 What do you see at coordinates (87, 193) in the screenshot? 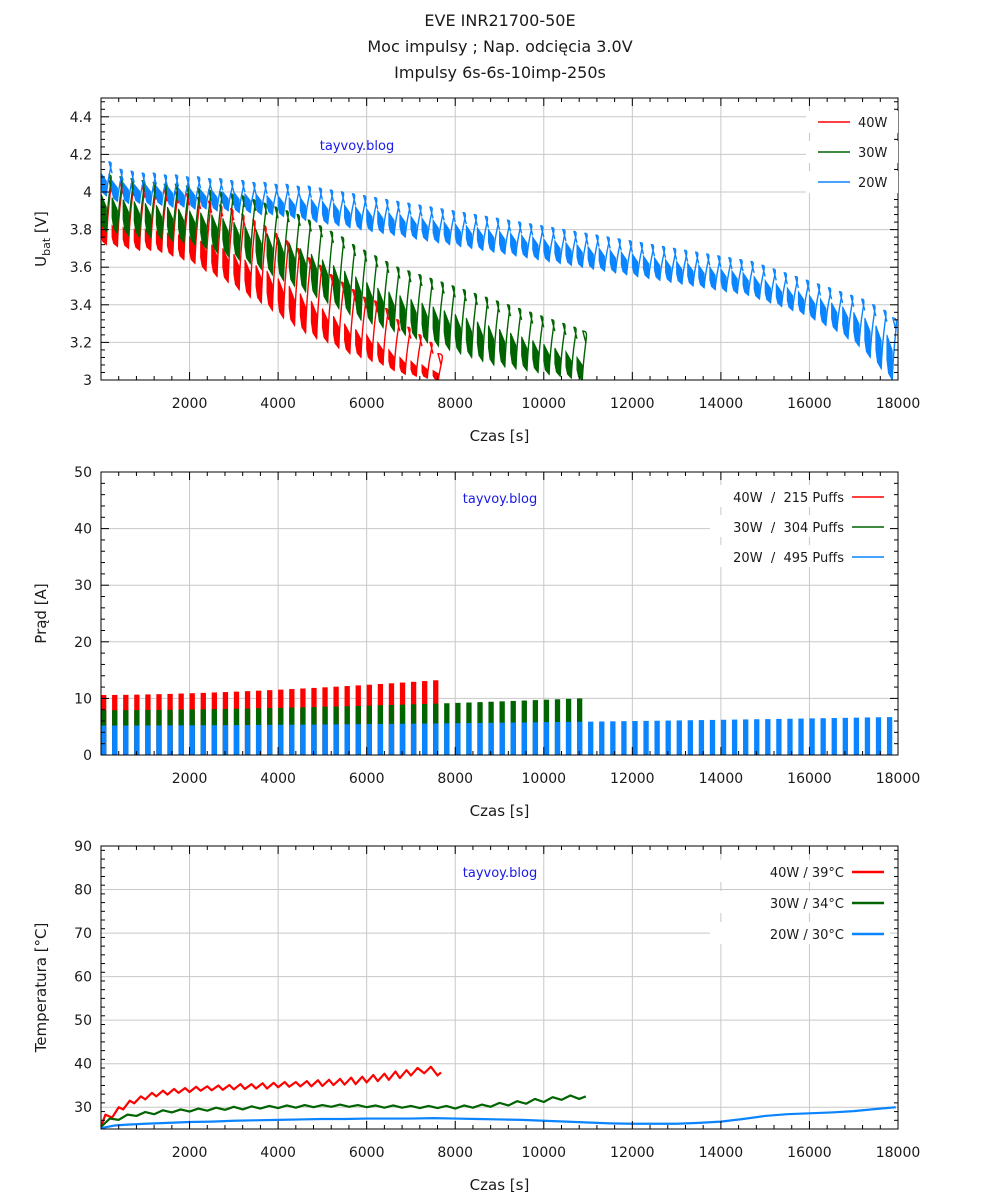
I see `y-tick-label: 4` at bounding box center [87, 193].